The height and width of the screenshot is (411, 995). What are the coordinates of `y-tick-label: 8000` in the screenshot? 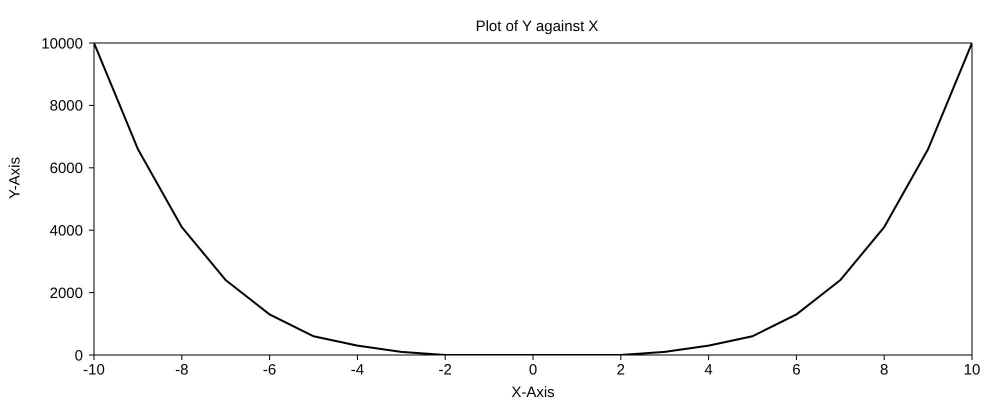 It's located at (66, 106).